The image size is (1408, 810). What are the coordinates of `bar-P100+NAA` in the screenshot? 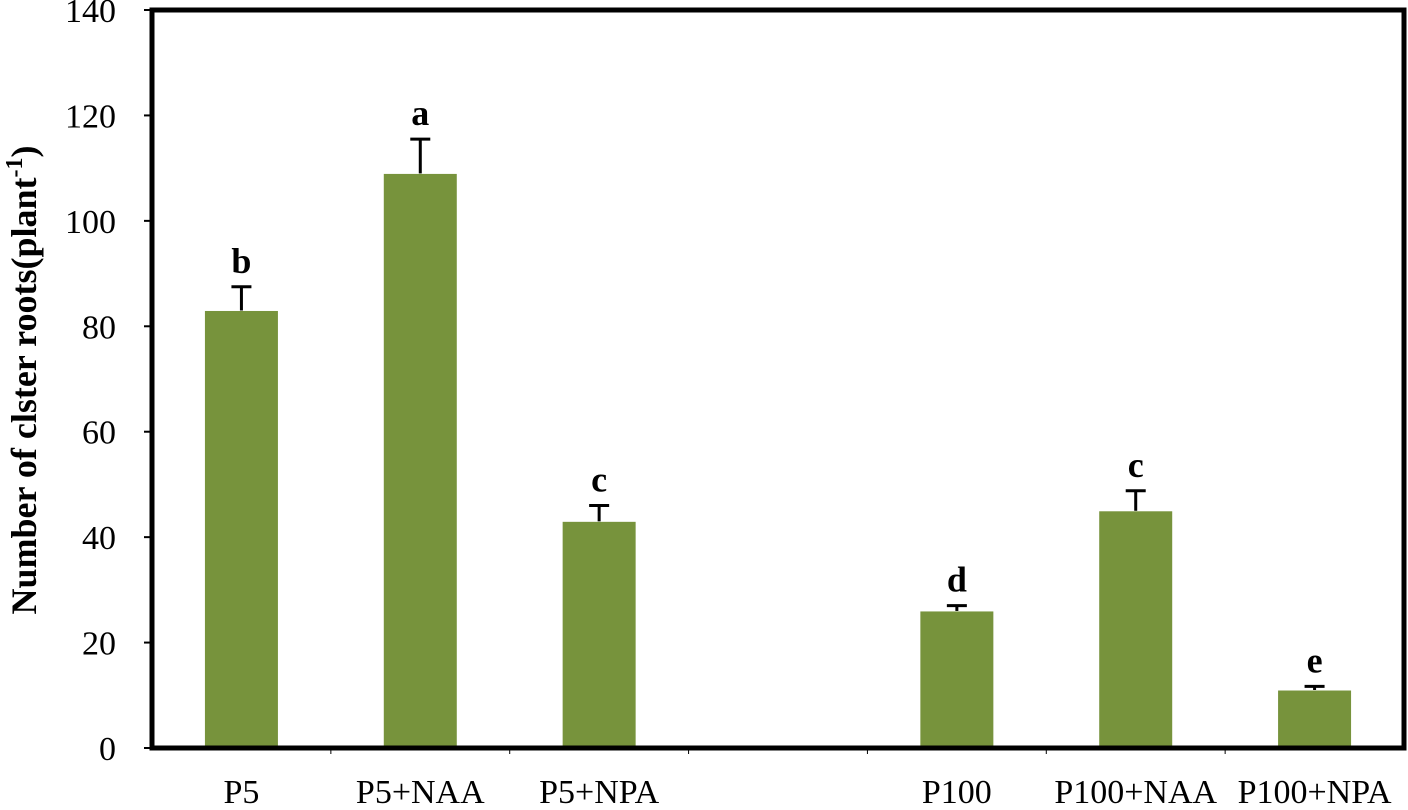 It's located at (1136, 629).